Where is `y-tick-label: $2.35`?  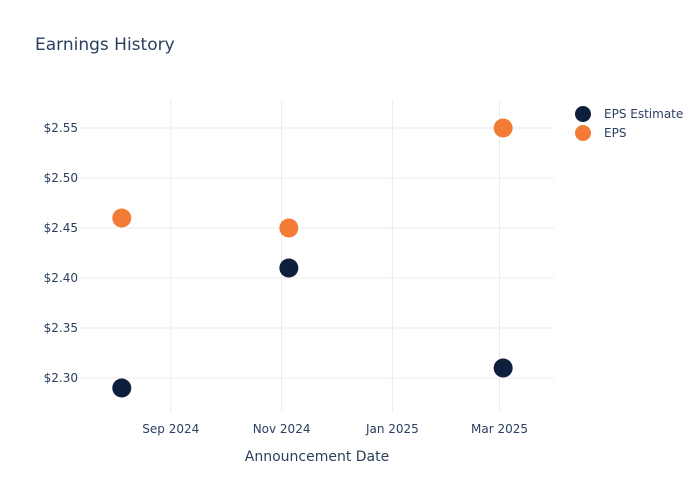 y-tick-label: $2.35 is located at coordinates (61, 328).